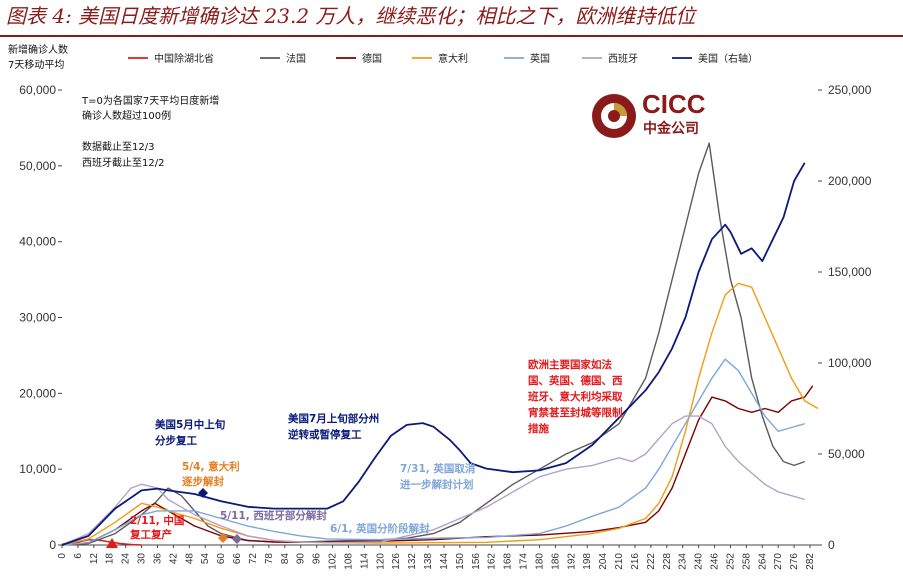  Describe the element at coordinates (460, 561) in the screenshot. I see `x-tick-label: 150` at that location.